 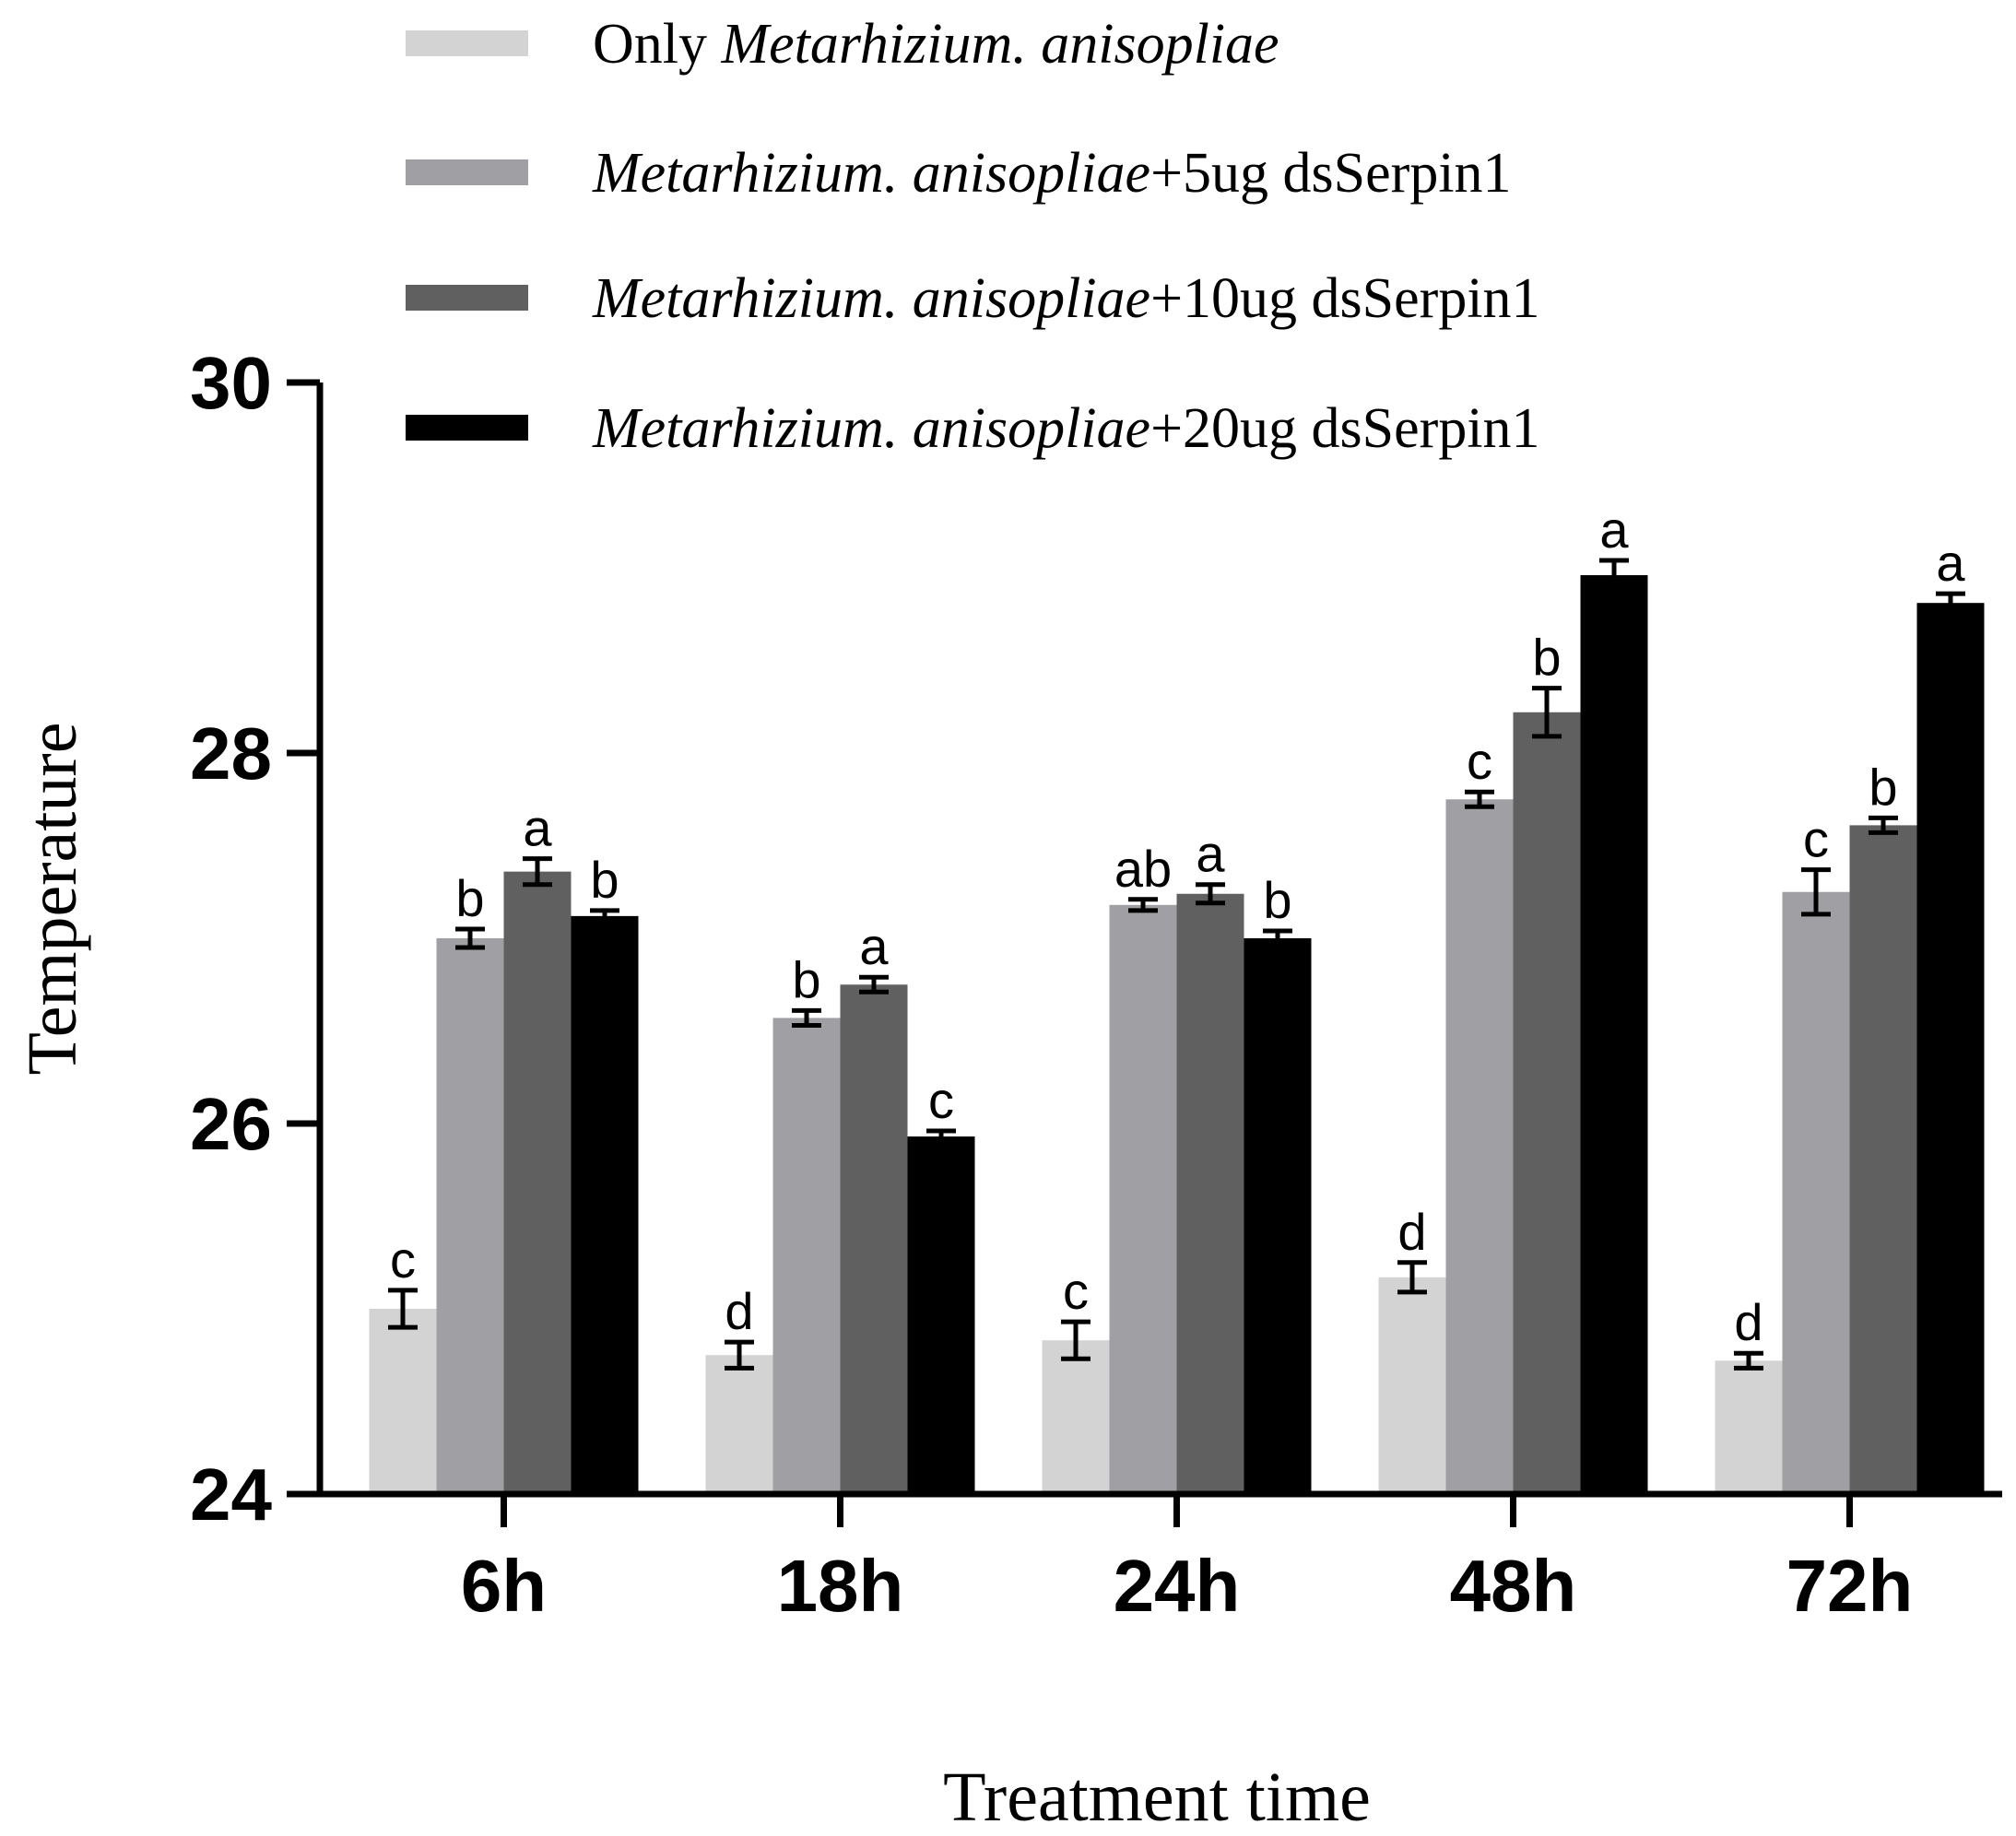 I want to click on y-axis-title: Temperature, so click(x=52, y=899).